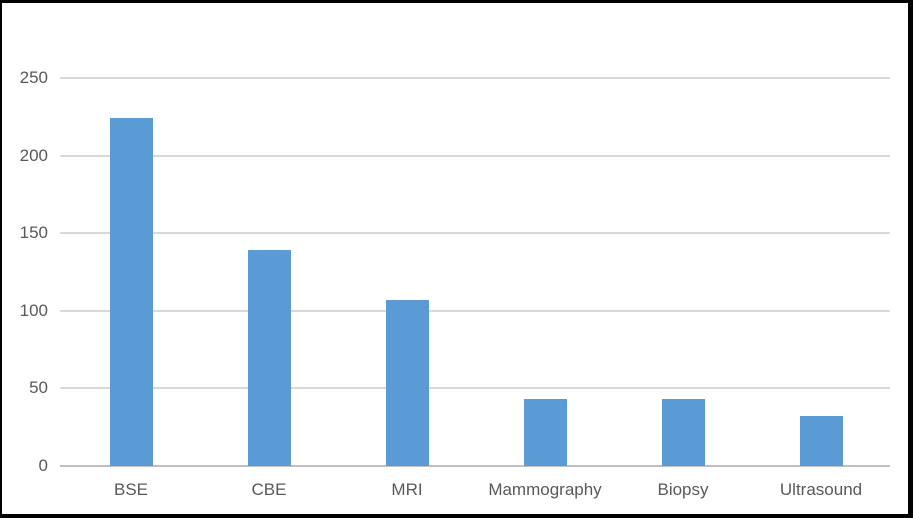 This screenshot has height=518, width=913. Describe the element at coordinates (545, 489) in the screenshot. I see `x-category-label-mammography: Mammography` at that location.